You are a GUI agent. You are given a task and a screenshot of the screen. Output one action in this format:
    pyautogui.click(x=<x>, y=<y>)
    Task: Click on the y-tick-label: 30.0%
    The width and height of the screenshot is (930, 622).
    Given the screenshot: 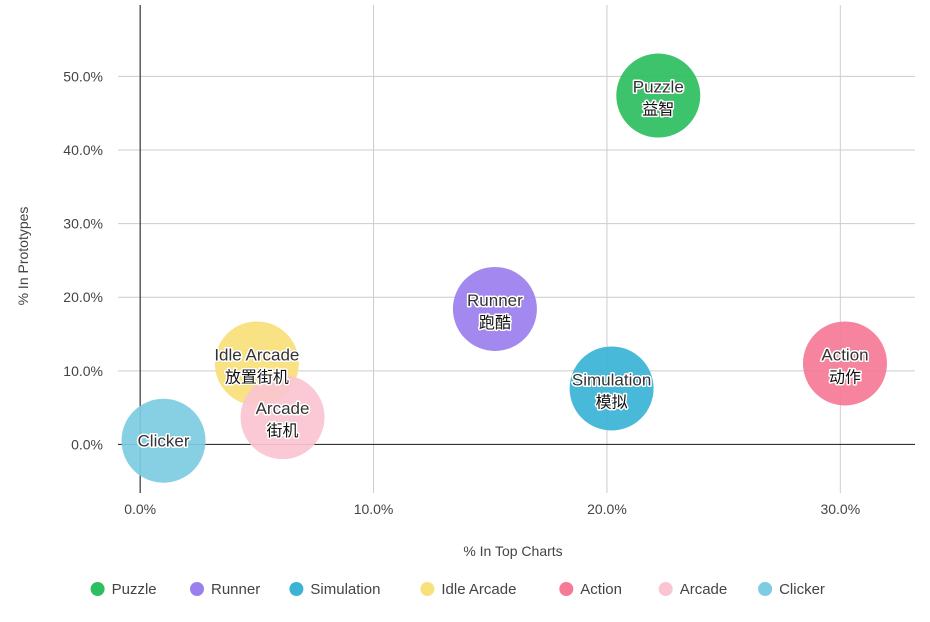 What is the action you would take?
    pyautogui.click(x=83, y=224)
    